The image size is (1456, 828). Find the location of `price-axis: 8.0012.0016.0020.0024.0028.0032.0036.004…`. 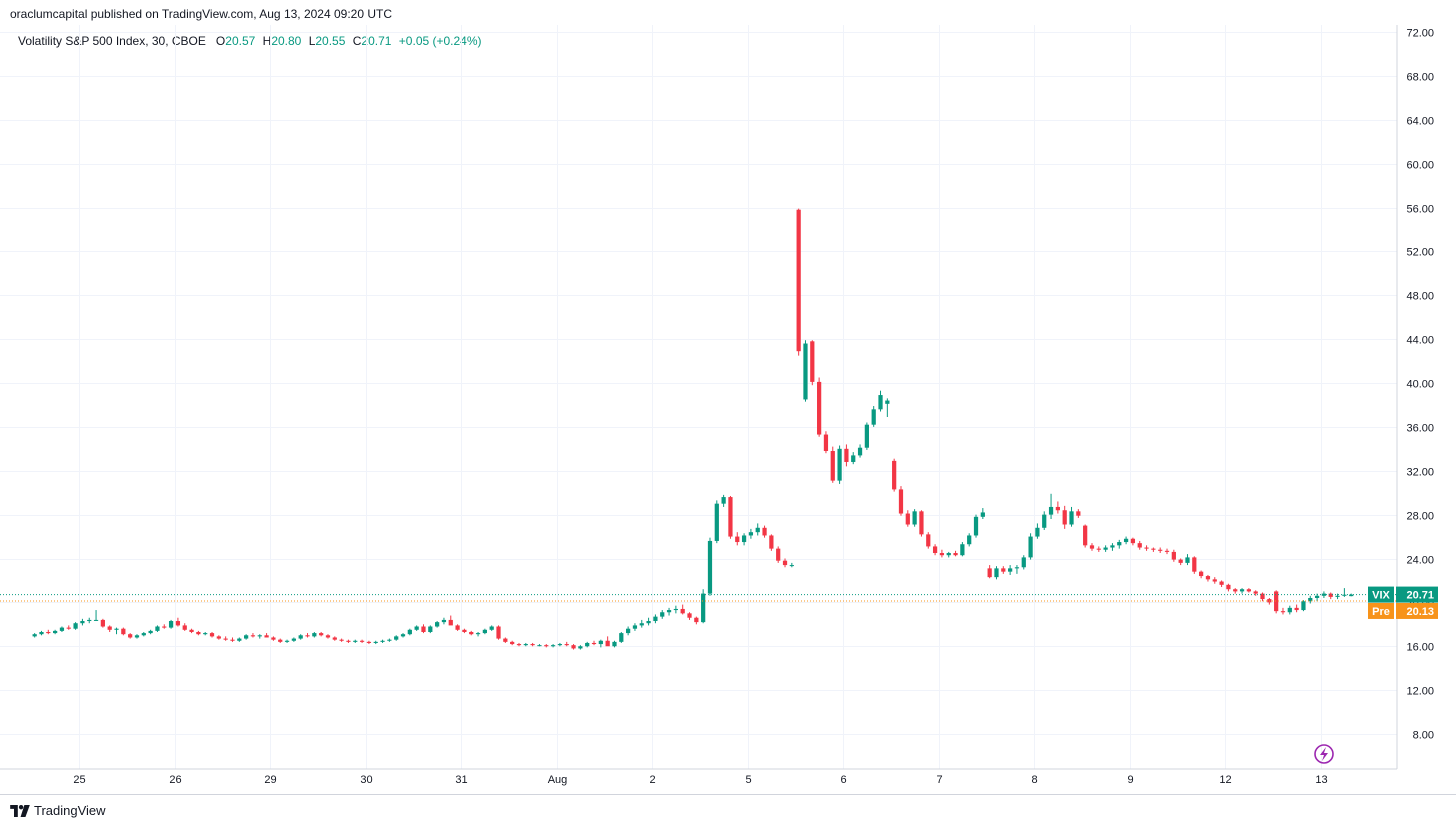

price-axis: 8.0012.0016.0020.0024.0028.0032.0036.004… is located at coordinates (1420, 385).